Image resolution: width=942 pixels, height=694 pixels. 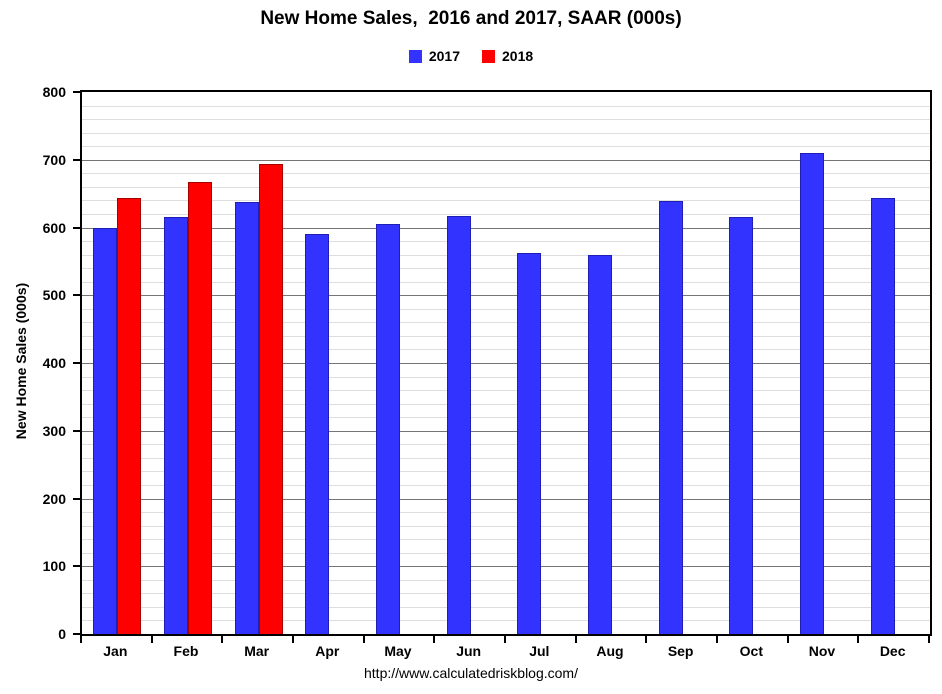 I want to click on bar-2018-jan, so click(x=129, y=416).